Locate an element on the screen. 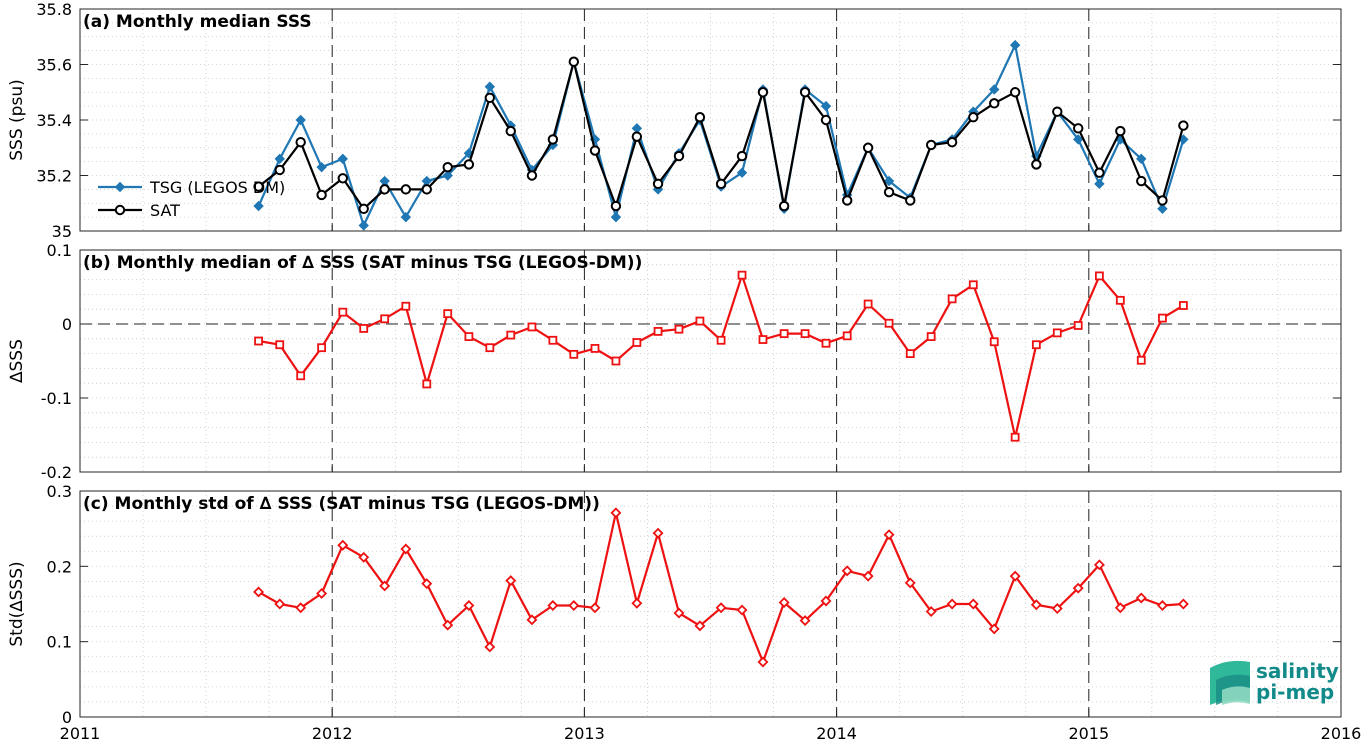 This screenshot has height=745, width=1368. y-axis-label: Std(∆SSS) is located at coordinates (17, 603).